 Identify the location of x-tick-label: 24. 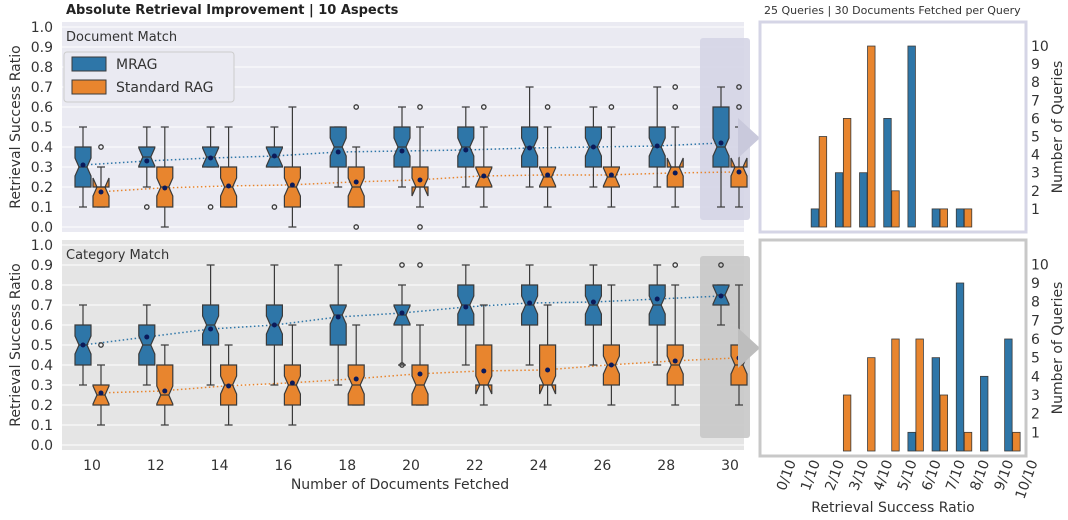
(539, 466).